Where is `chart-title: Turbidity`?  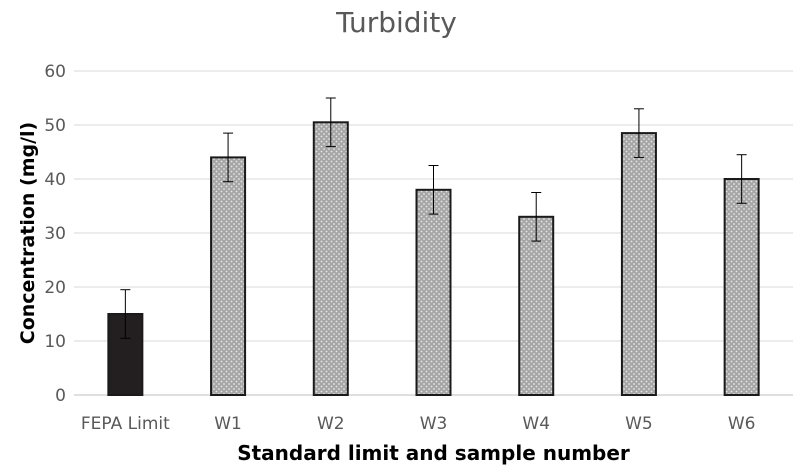 chart-title: Turbidity is located at coordinates (396, 22).